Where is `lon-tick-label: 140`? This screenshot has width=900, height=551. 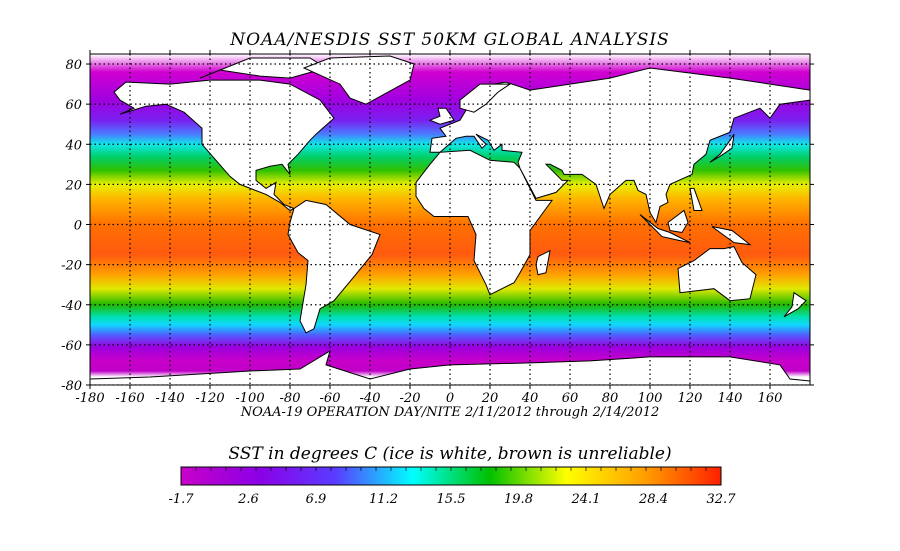 lon-tick-label: 140 is located at coordinates (730, 398).